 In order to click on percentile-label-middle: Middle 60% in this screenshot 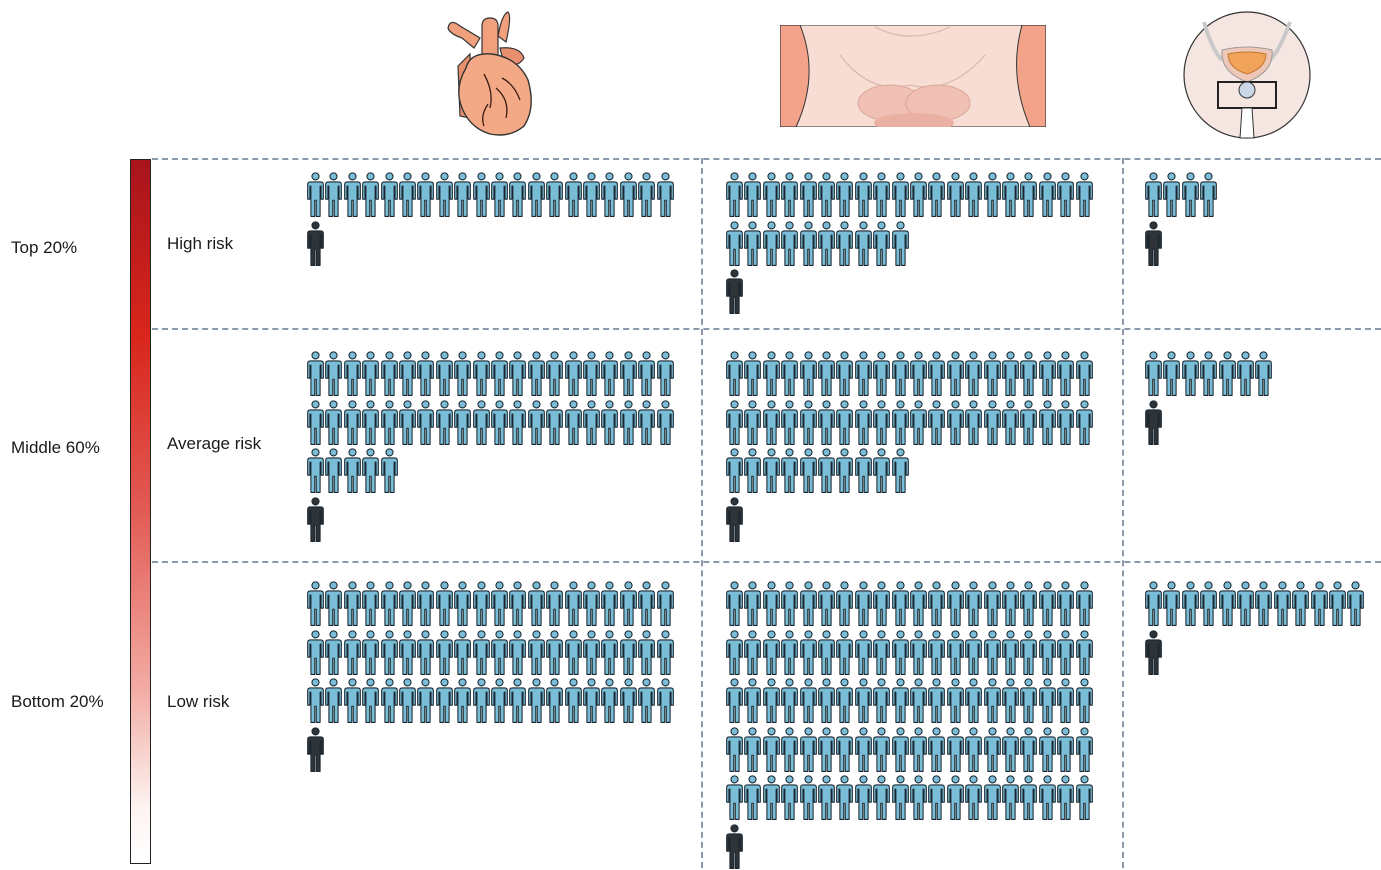, I will do `click(55, 447)`.